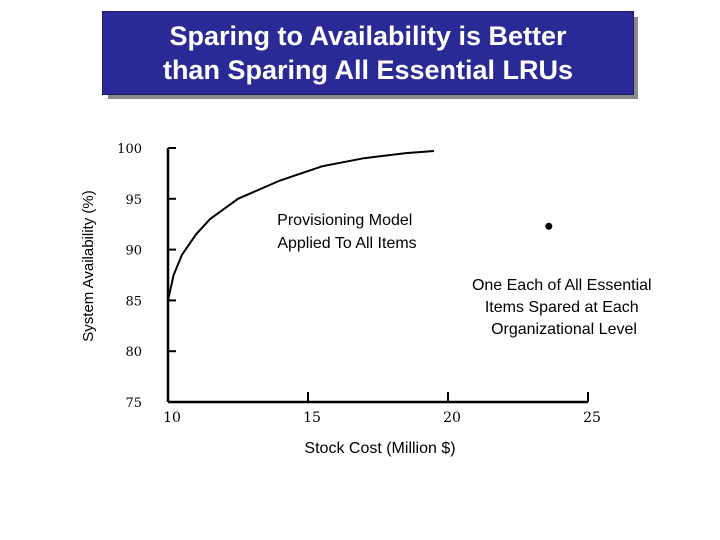 The width and height of the screenshot is (720, 540). Describe the element at coordinates (592, 418) in the screenshot. I see `x-tick-label: 25` at that location.